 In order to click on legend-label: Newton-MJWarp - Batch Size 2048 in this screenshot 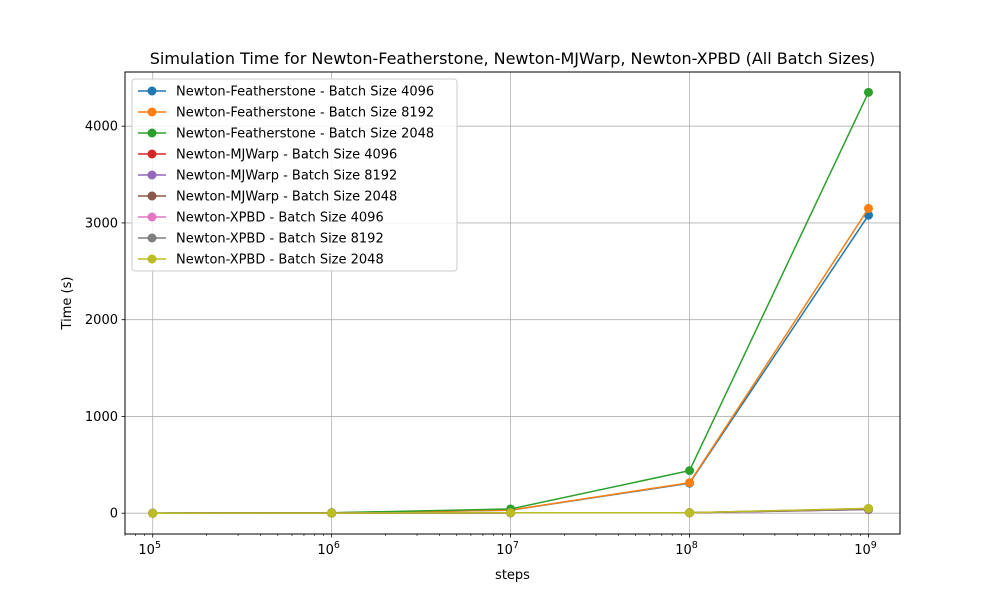, I will do `click(286, 197)`.